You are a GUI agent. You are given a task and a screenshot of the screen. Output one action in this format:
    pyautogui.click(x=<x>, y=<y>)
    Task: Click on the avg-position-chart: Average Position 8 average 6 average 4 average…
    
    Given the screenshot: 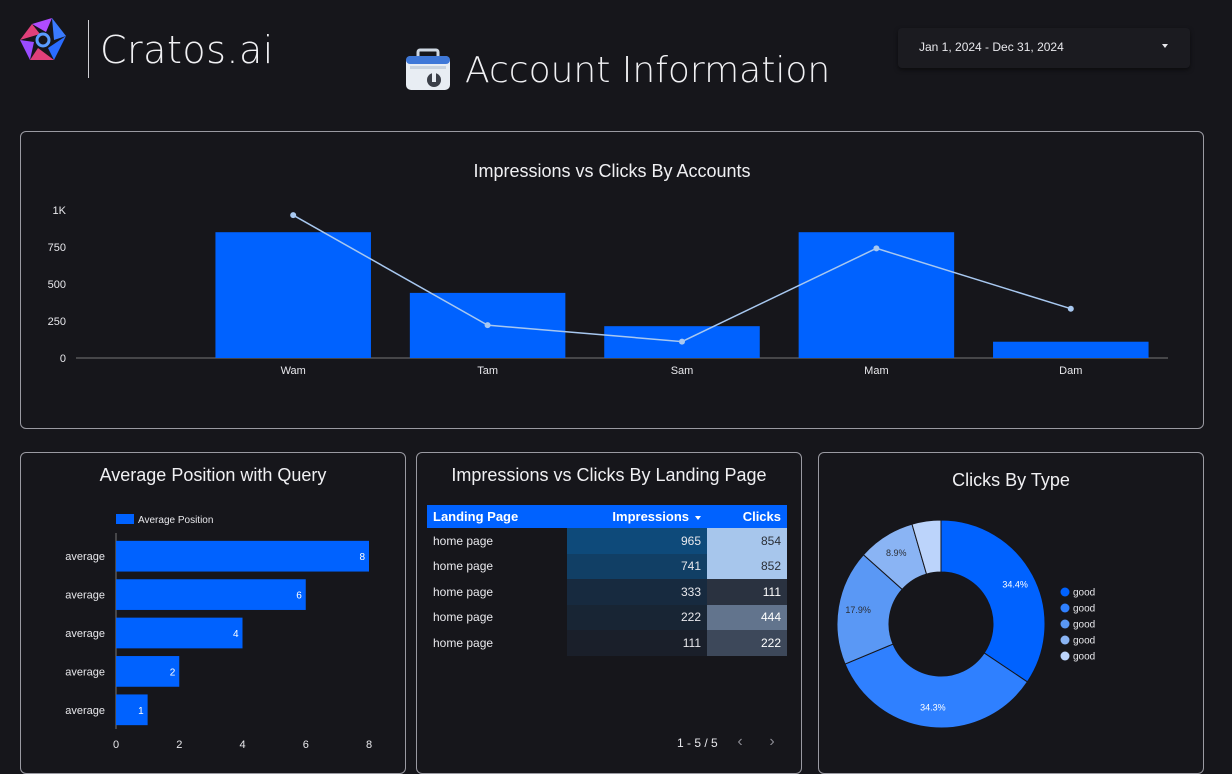 What is the action you would take?
    pyautogui.click(x=218, y=632)
    